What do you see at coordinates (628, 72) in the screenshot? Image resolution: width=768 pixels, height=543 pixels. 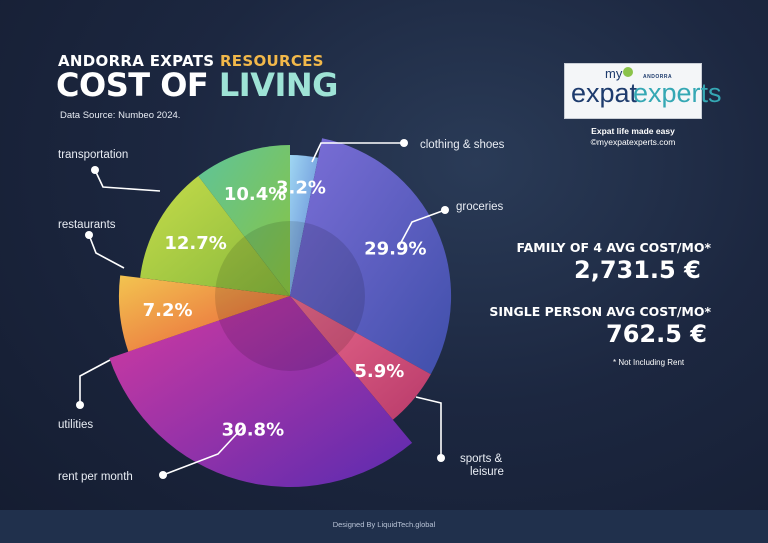 I see `pin-icon` at bounding box center [628, 72].